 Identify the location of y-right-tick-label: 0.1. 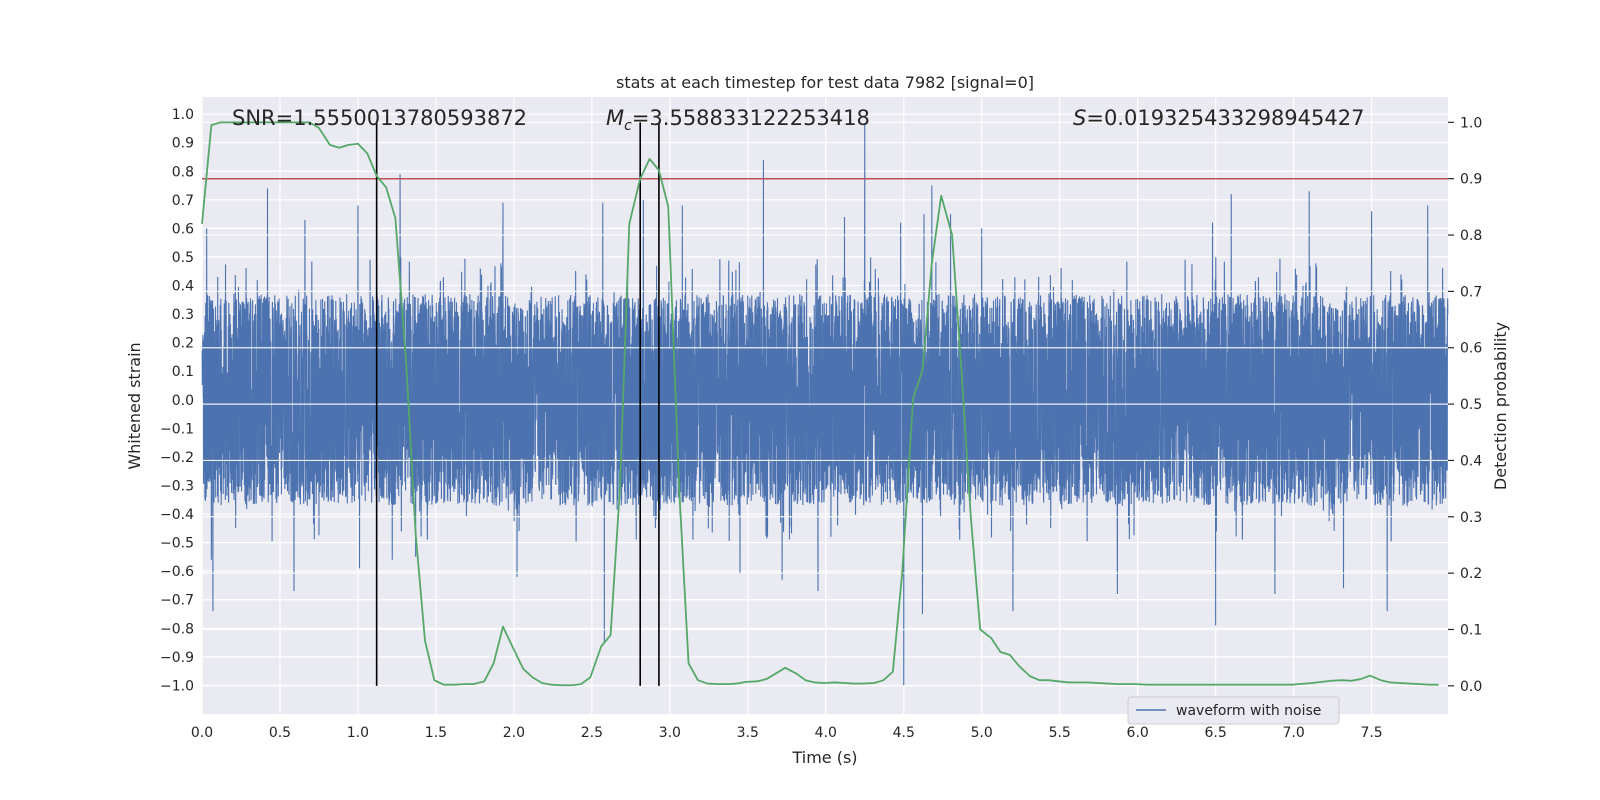
(1471, 630).